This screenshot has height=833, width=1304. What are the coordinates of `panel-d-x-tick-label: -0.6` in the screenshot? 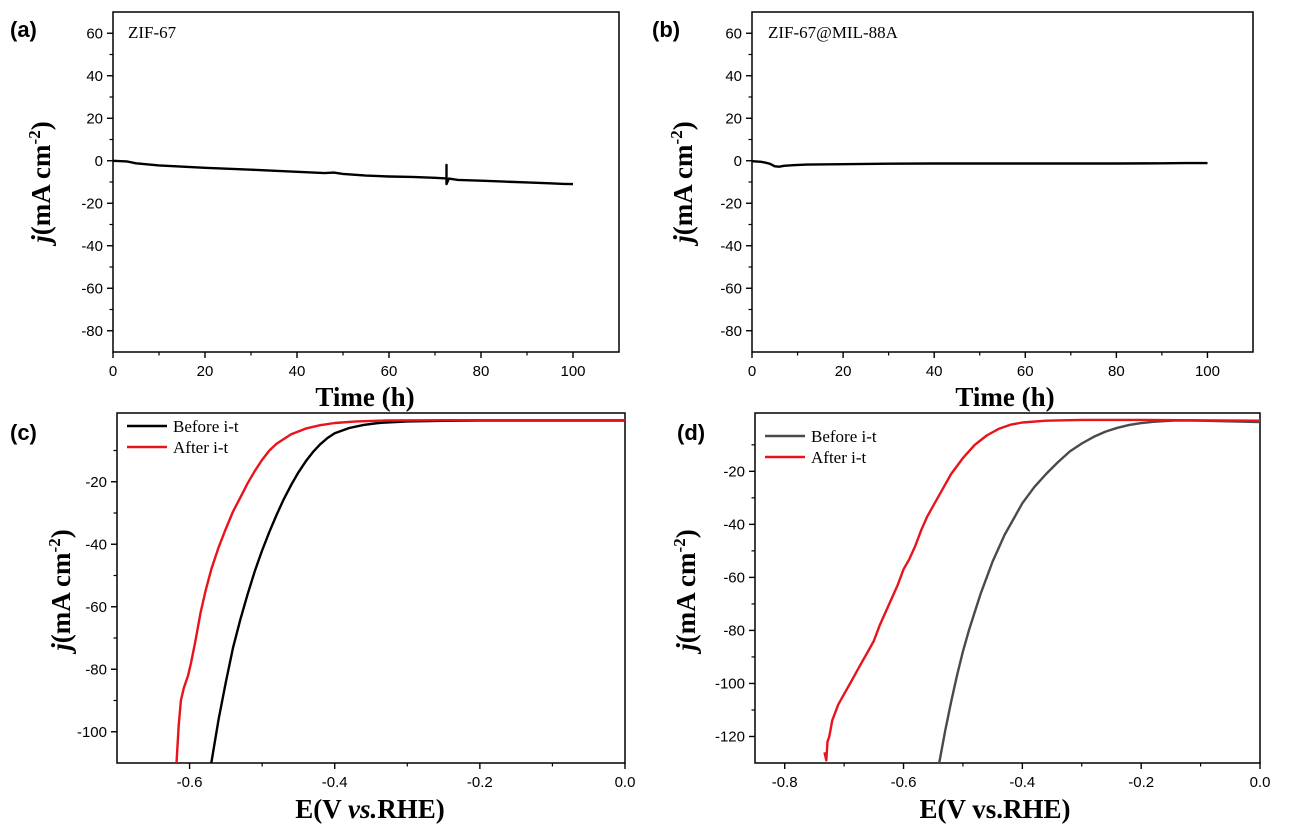 It's located at (904, 782).